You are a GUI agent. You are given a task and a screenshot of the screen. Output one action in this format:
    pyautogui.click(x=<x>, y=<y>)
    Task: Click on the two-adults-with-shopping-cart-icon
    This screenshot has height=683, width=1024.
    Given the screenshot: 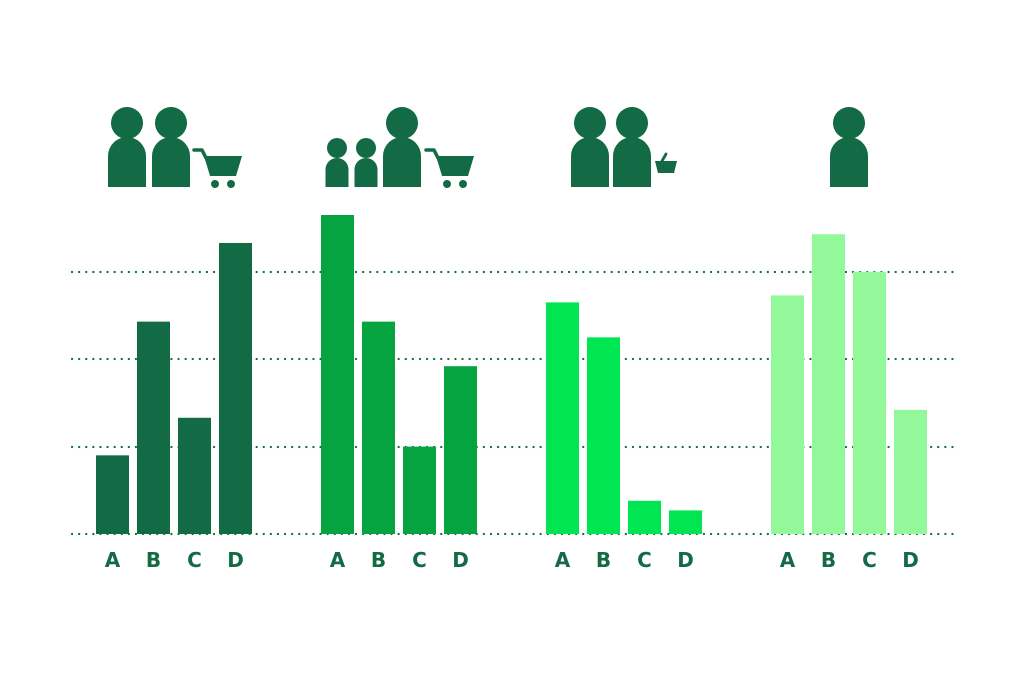 What is the action you would take?
    pyautogui.click(x=175, y=147)
    